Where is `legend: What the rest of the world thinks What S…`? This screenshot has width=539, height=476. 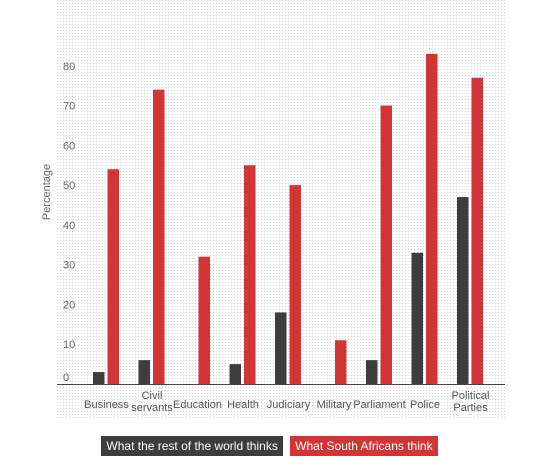
legend: What the rest of the world thinks What S… is located at coordinates (269, 446).